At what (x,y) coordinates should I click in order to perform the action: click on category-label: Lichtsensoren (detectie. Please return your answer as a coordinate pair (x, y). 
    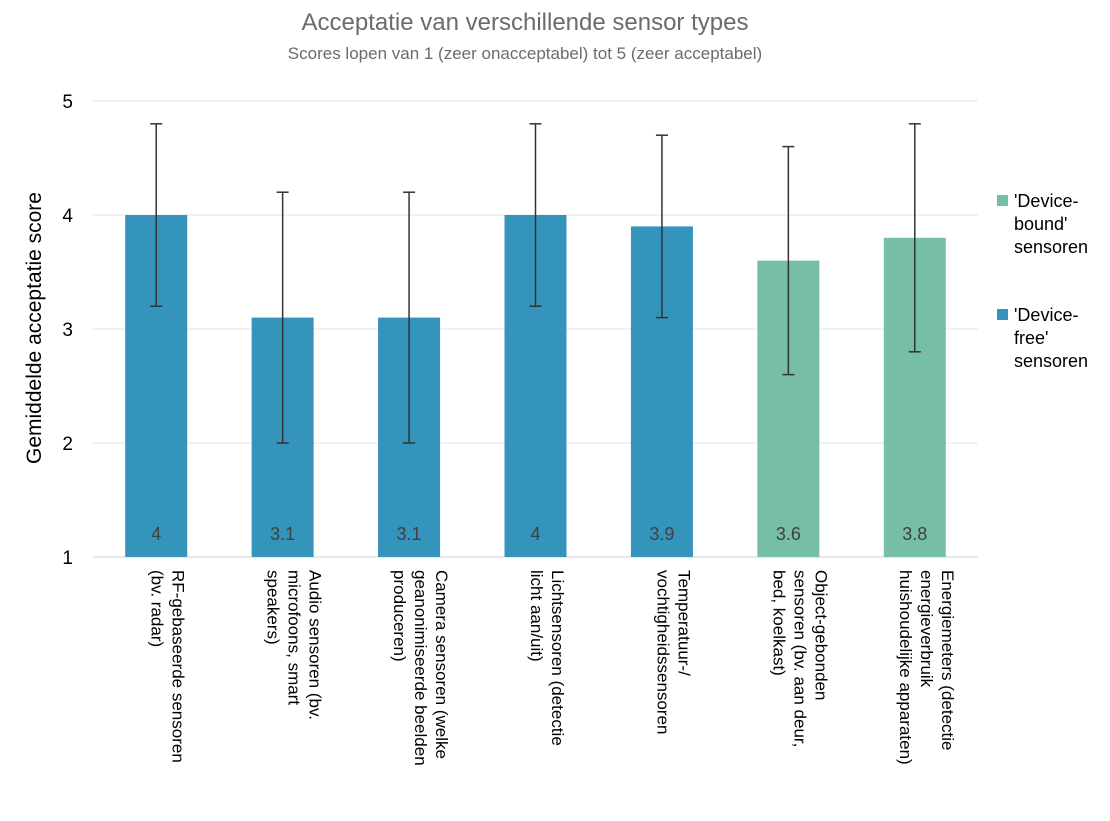
    Looking at the image, I should click on (557, 658).